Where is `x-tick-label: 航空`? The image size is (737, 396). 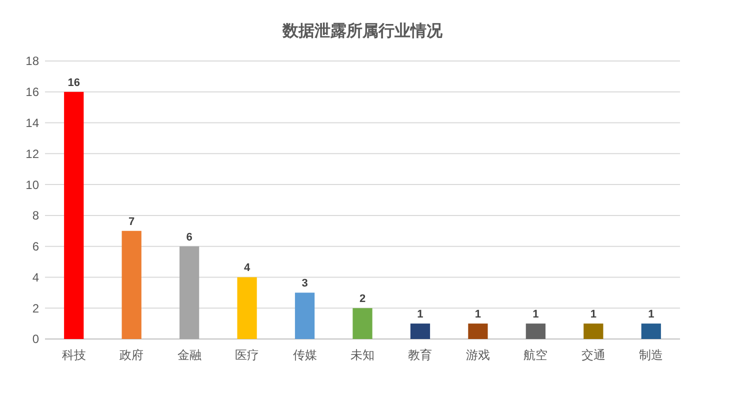 x-tick-label: 航空 is located at coordinates (536, 355).